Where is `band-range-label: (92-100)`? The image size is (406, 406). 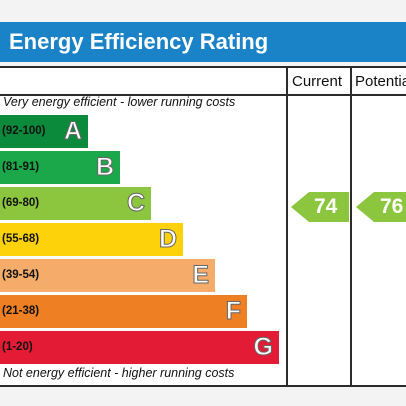 band-range-label: (92-100) is located at coordinates (24, 131).